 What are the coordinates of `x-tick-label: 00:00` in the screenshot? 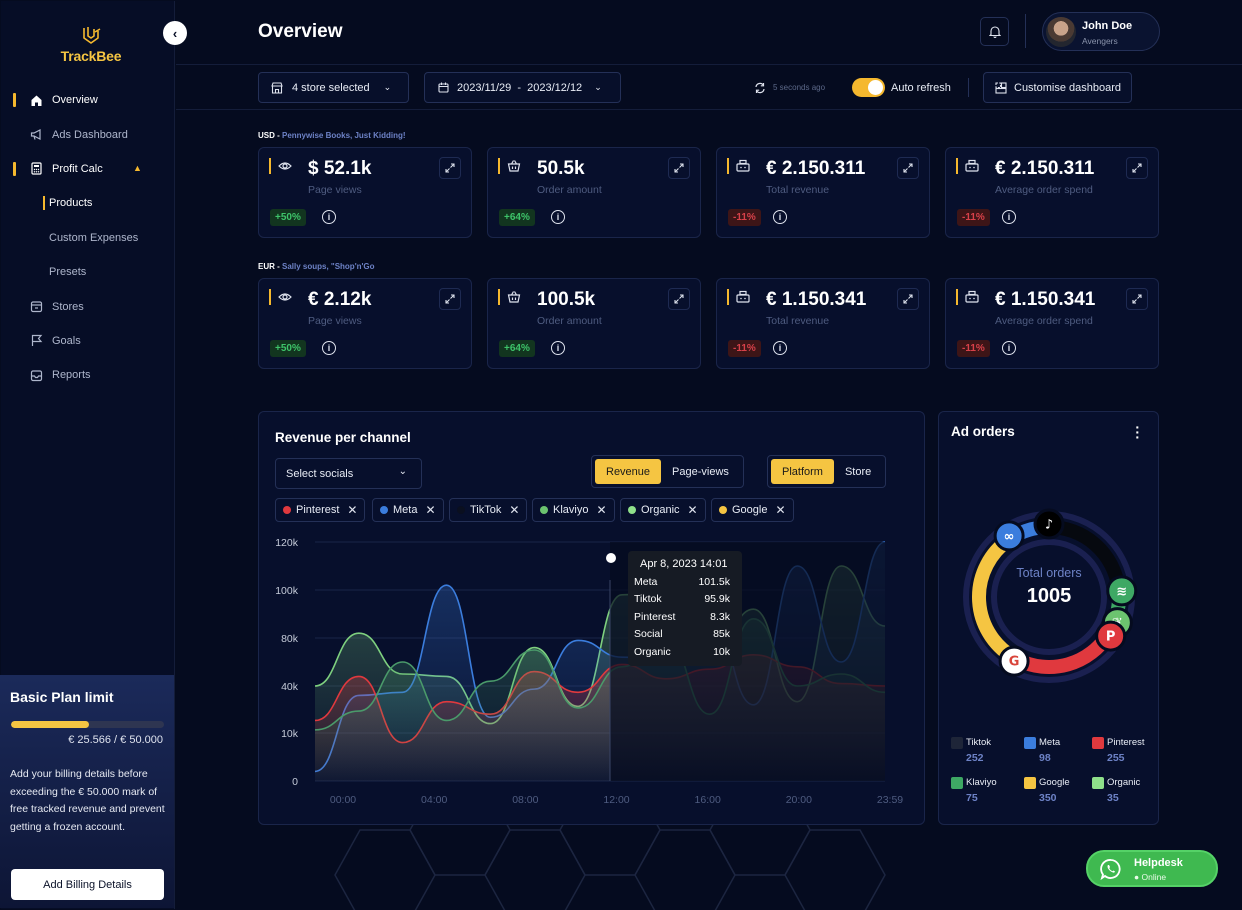 It's located at (343, 800).